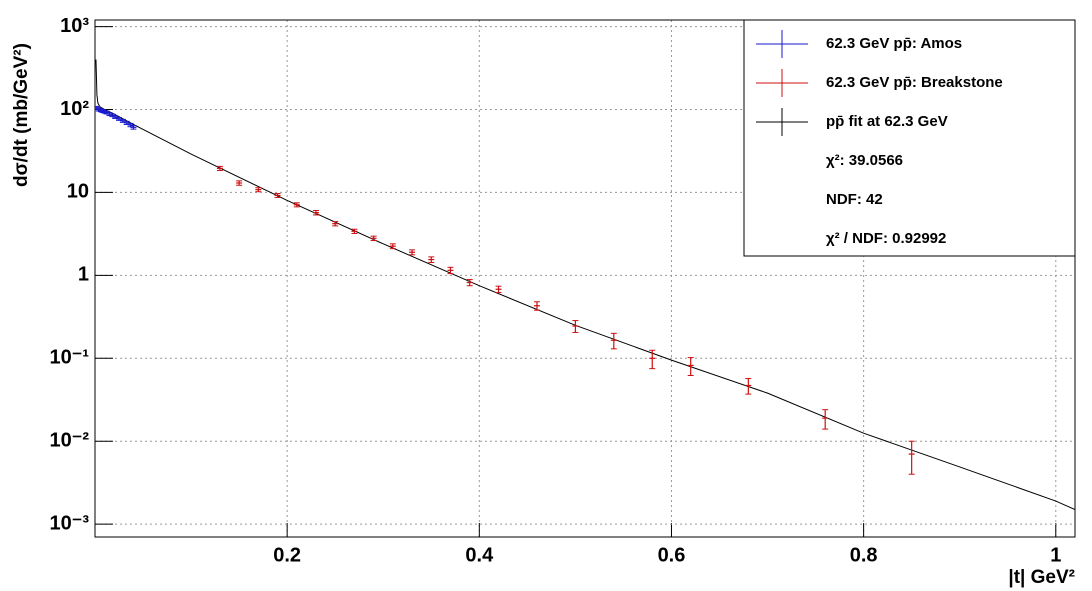  What do you see at coordinates (672, 555) in the screenshot?
I see `x-tick-label: 0.6` at bounding box center [672, 555].